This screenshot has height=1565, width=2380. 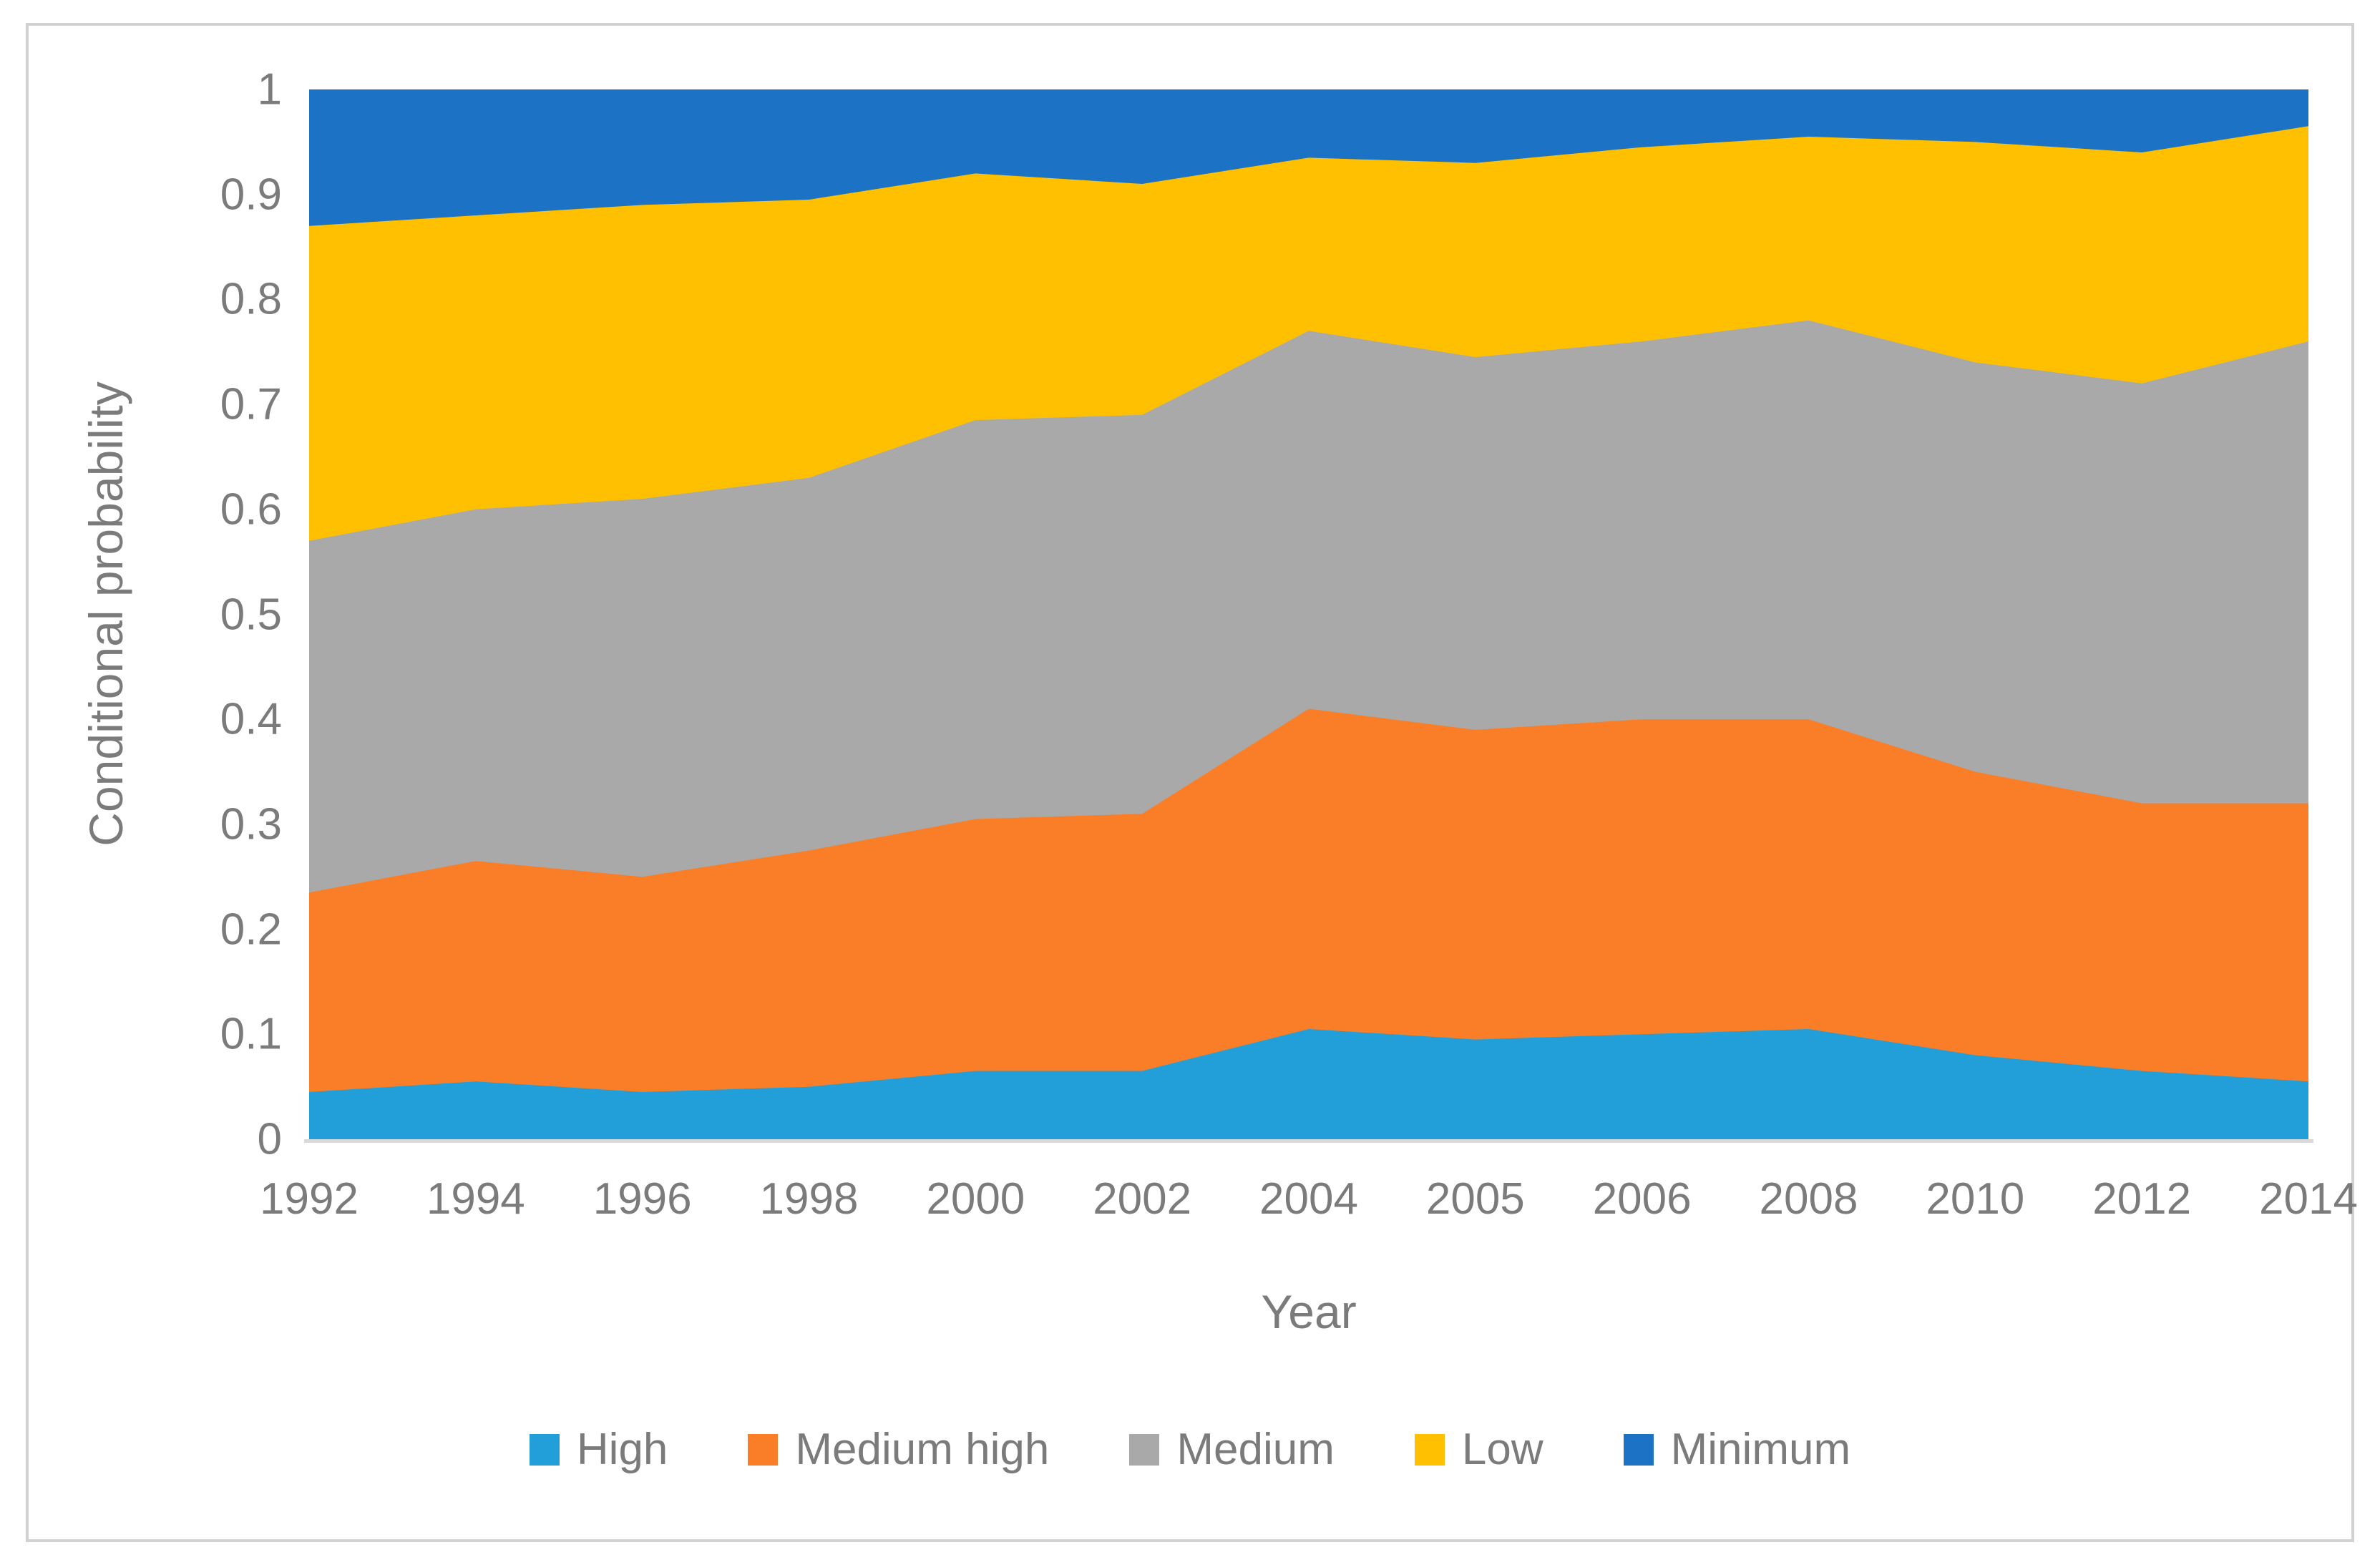 What do you see at coordinates (1308, 1084) in the screenshot?
I see `area-series-high` at bounding box center [1308, 1084].